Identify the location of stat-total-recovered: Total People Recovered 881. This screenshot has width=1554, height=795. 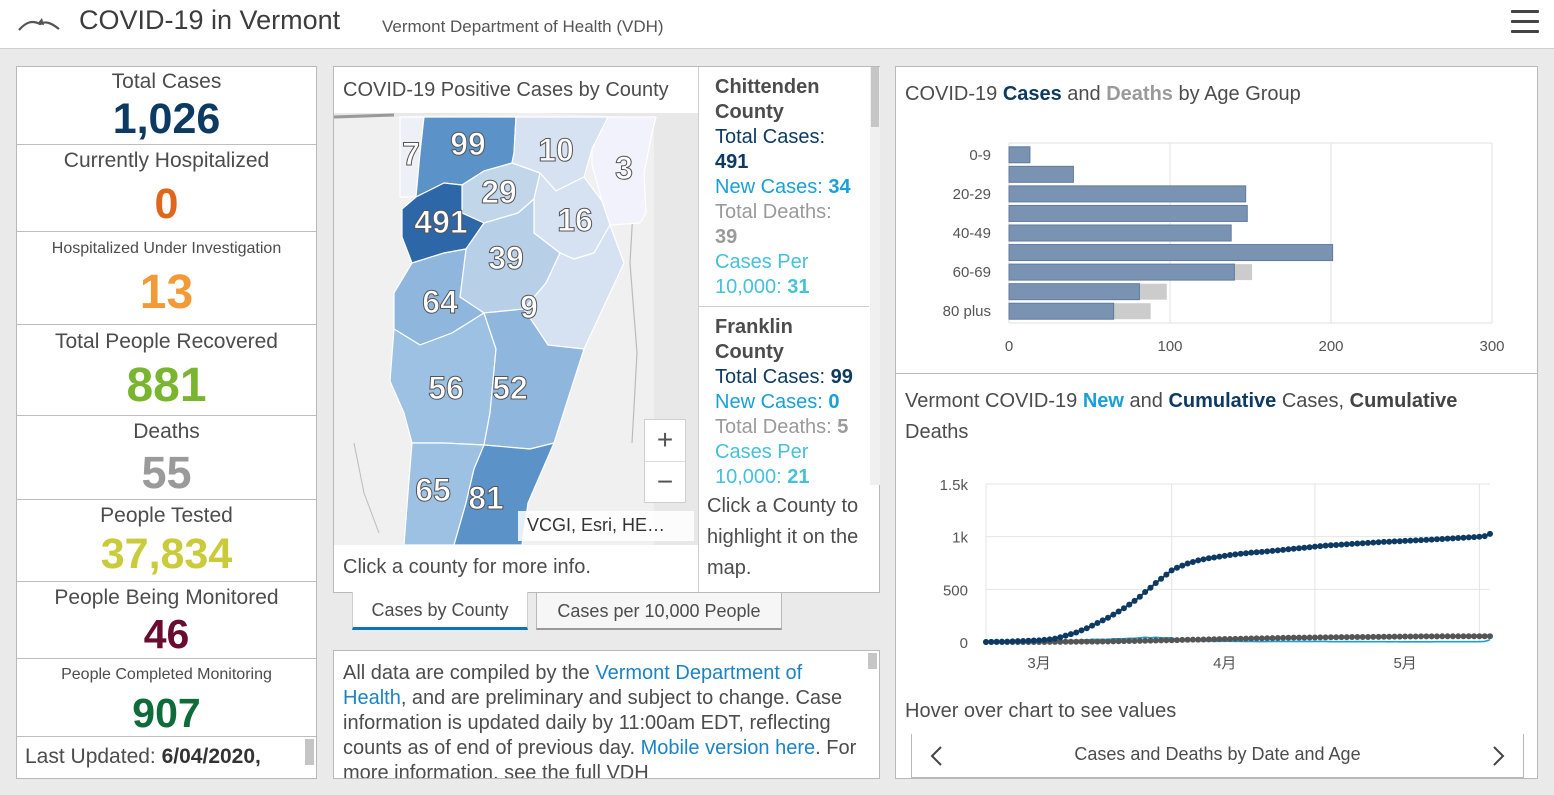
(166, 370).